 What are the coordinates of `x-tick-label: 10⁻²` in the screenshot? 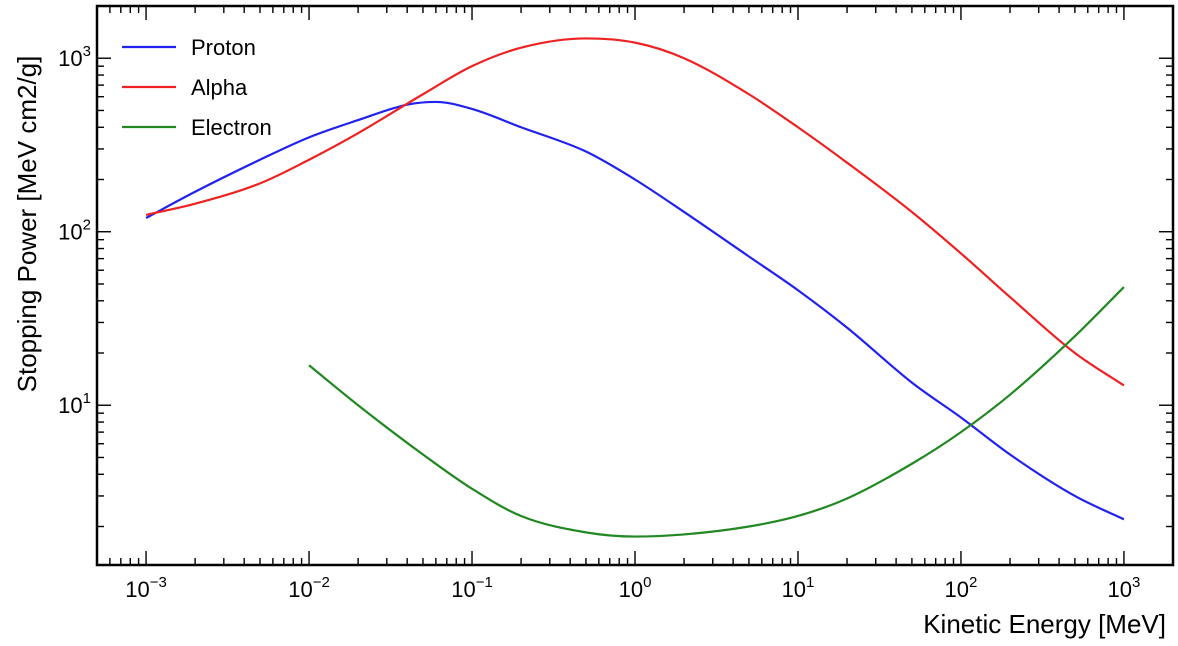 It's located at (309, 588).